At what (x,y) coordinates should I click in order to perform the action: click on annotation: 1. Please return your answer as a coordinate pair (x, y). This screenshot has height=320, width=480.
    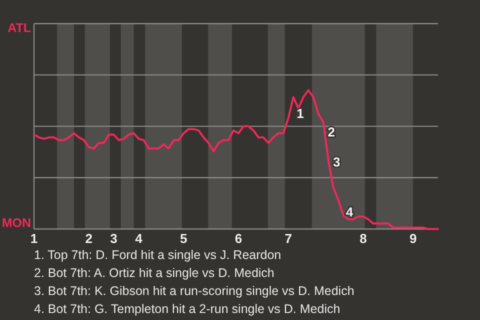
    Looking at the image, I should click on (300, 114).